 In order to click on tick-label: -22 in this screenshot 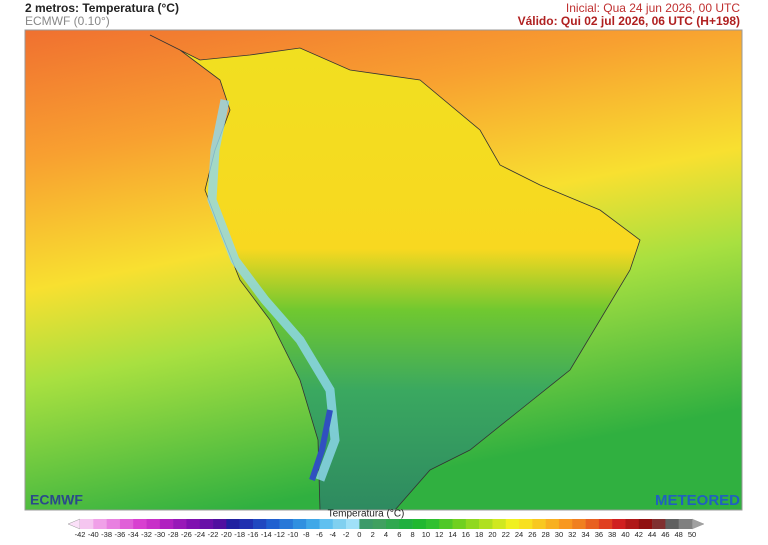, I will do `click(213, 534)`.